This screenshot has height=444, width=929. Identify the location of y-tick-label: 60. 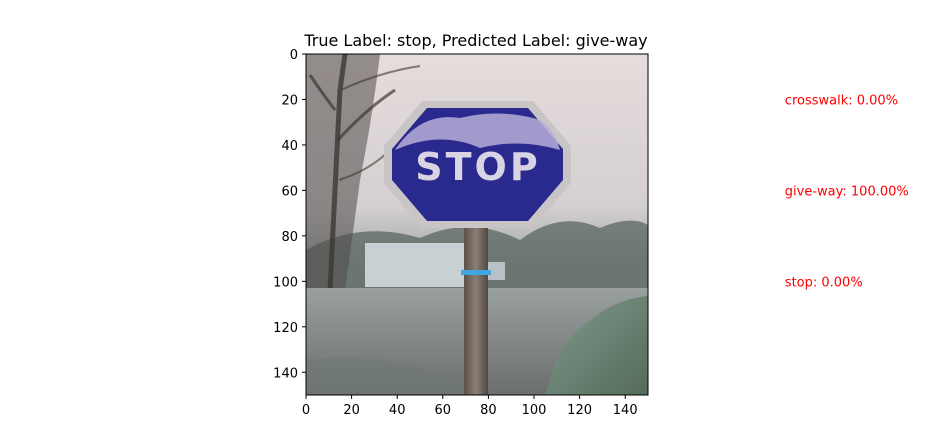
(289, 191).